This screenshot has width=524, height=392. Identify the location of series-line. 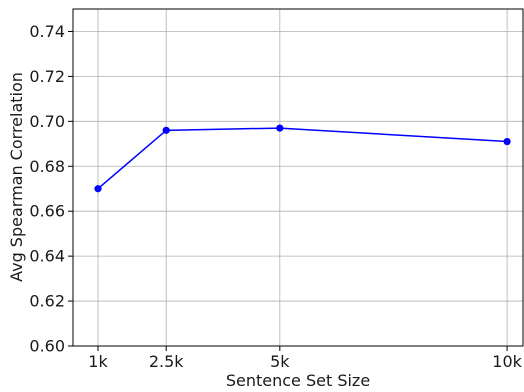
(302, 158).